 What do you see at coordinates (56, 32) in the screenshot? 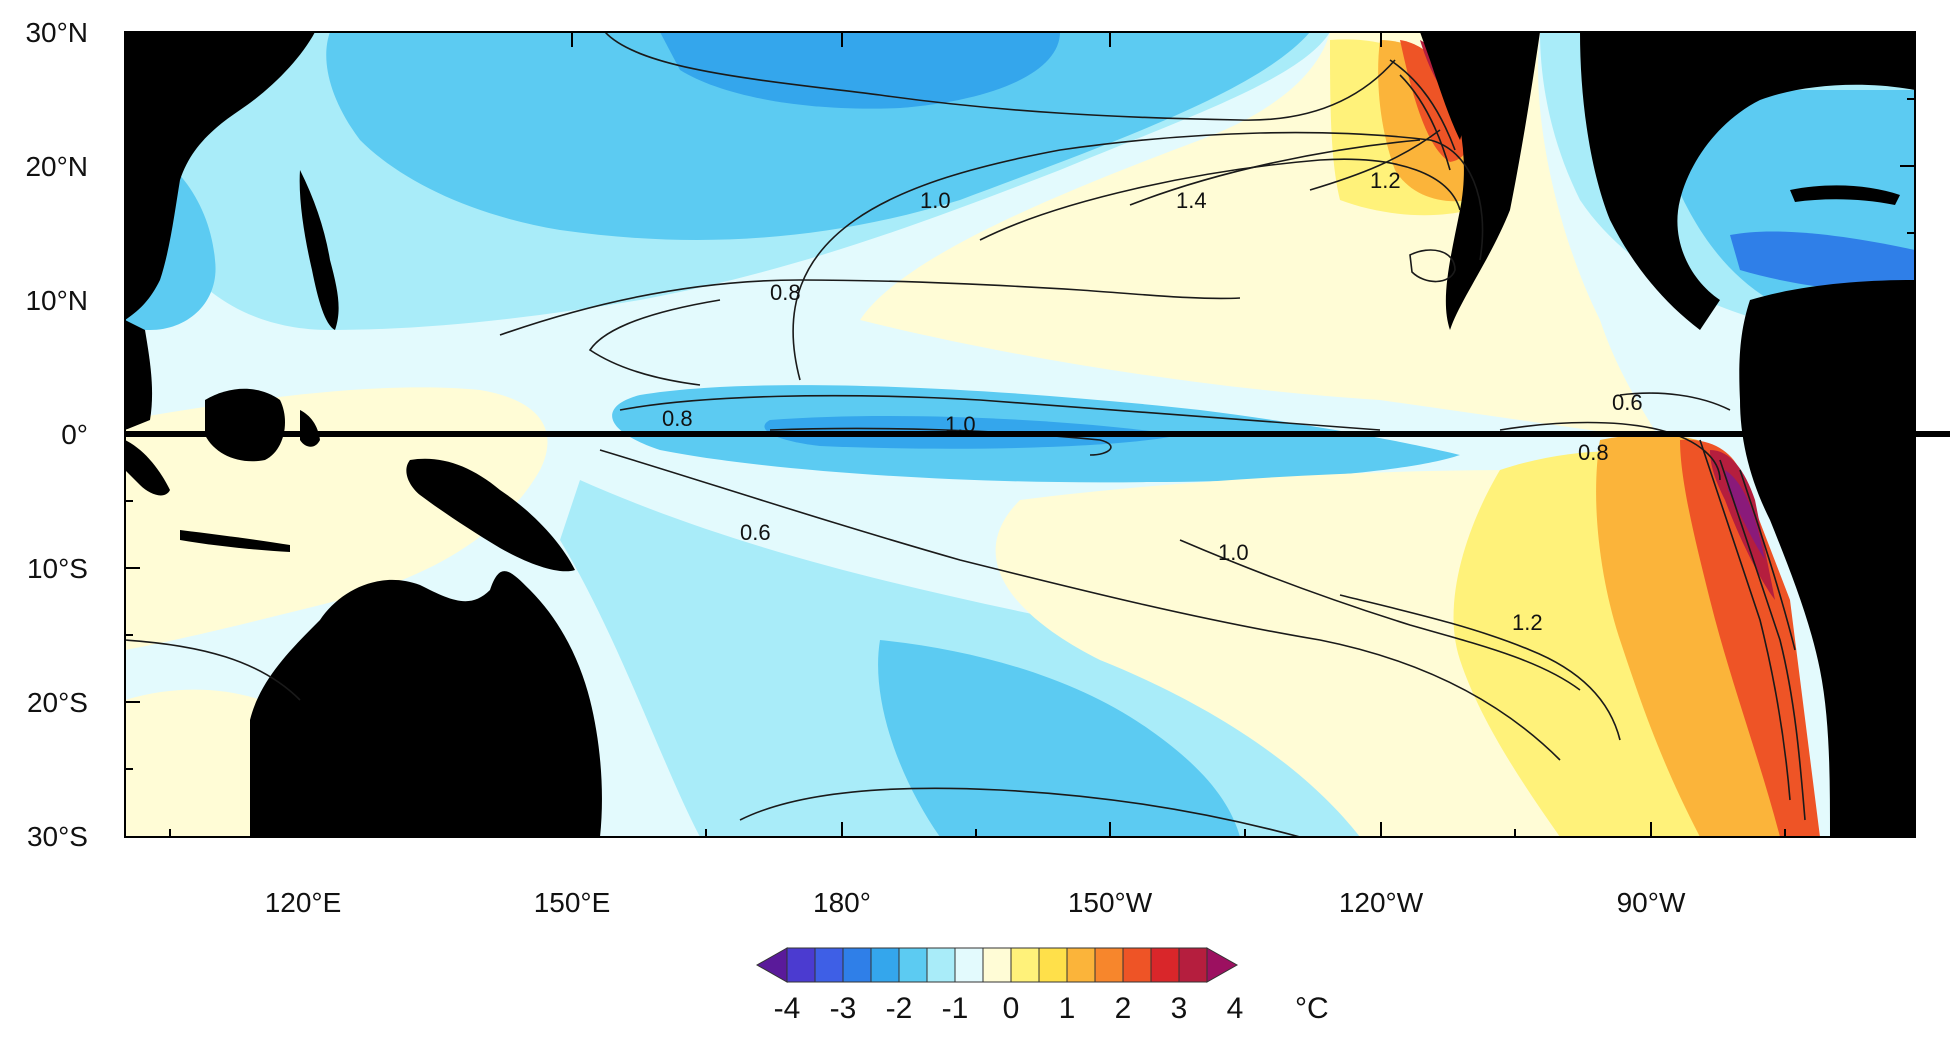
I see `lat-label: 30°N` at bounding box center [56, 32].